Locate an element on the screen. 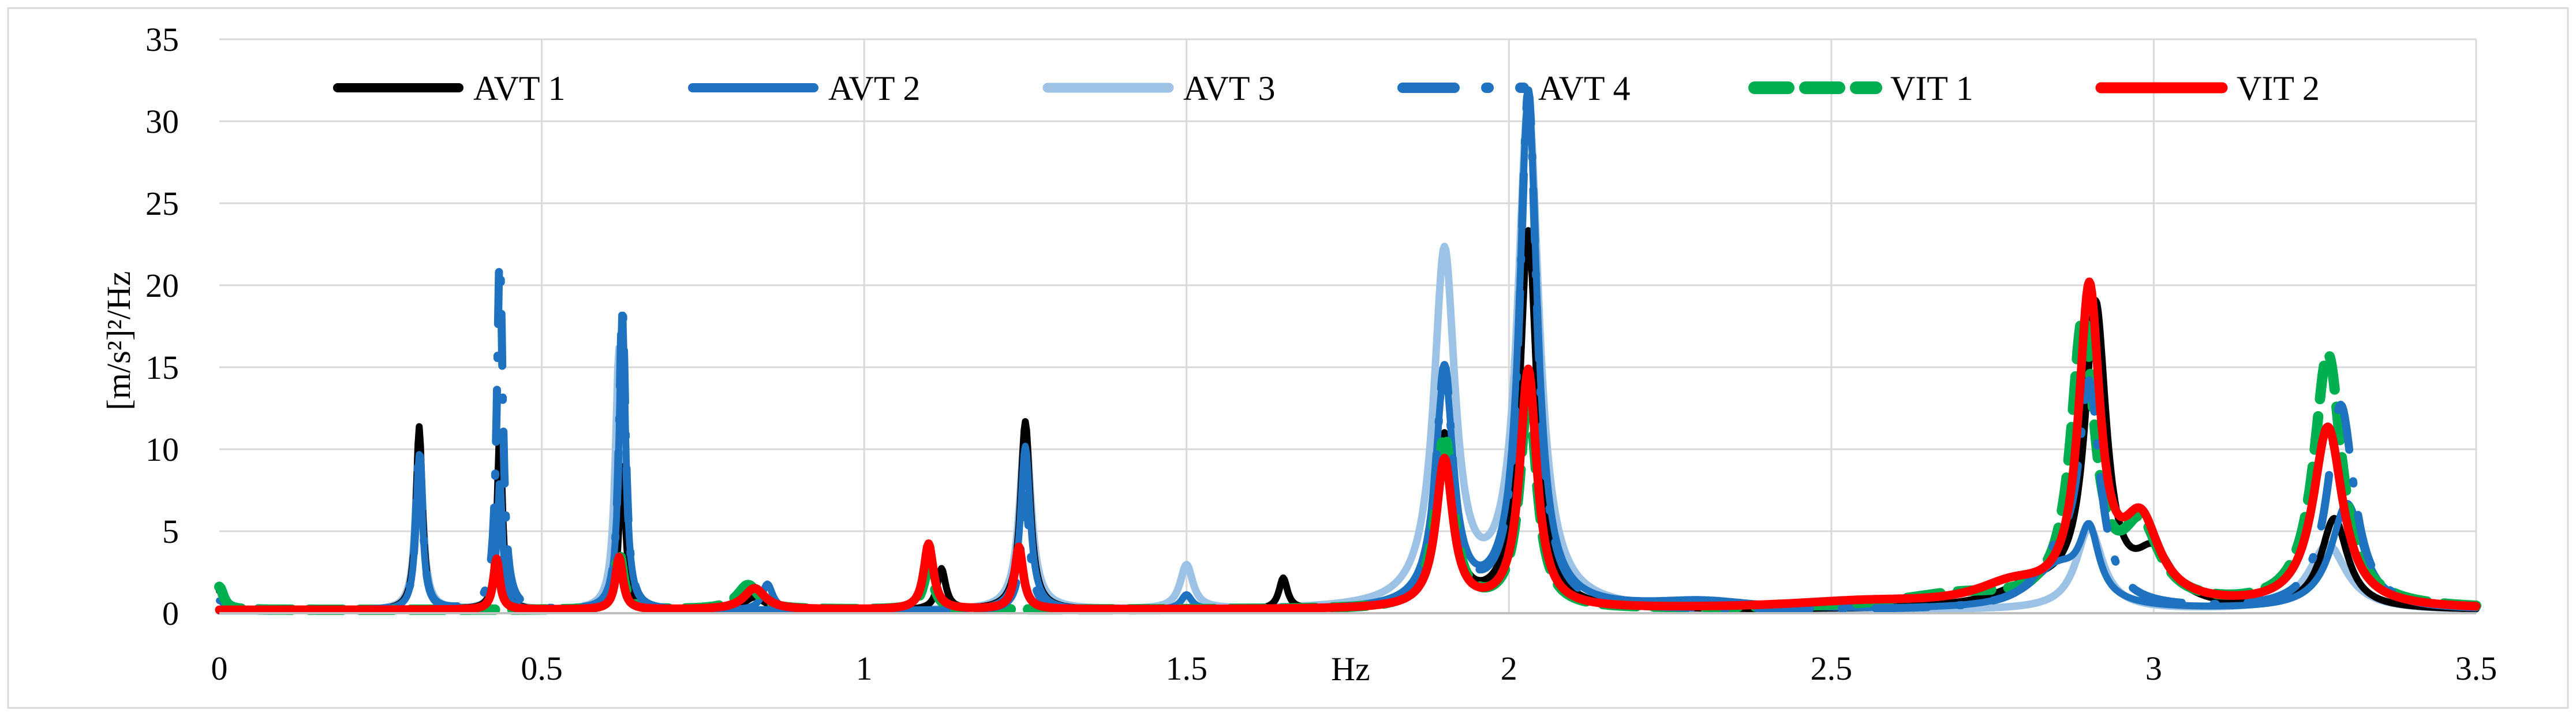 The image size is (2576, 716). y-tick-label: 5 is located at coordinates (170, 531).